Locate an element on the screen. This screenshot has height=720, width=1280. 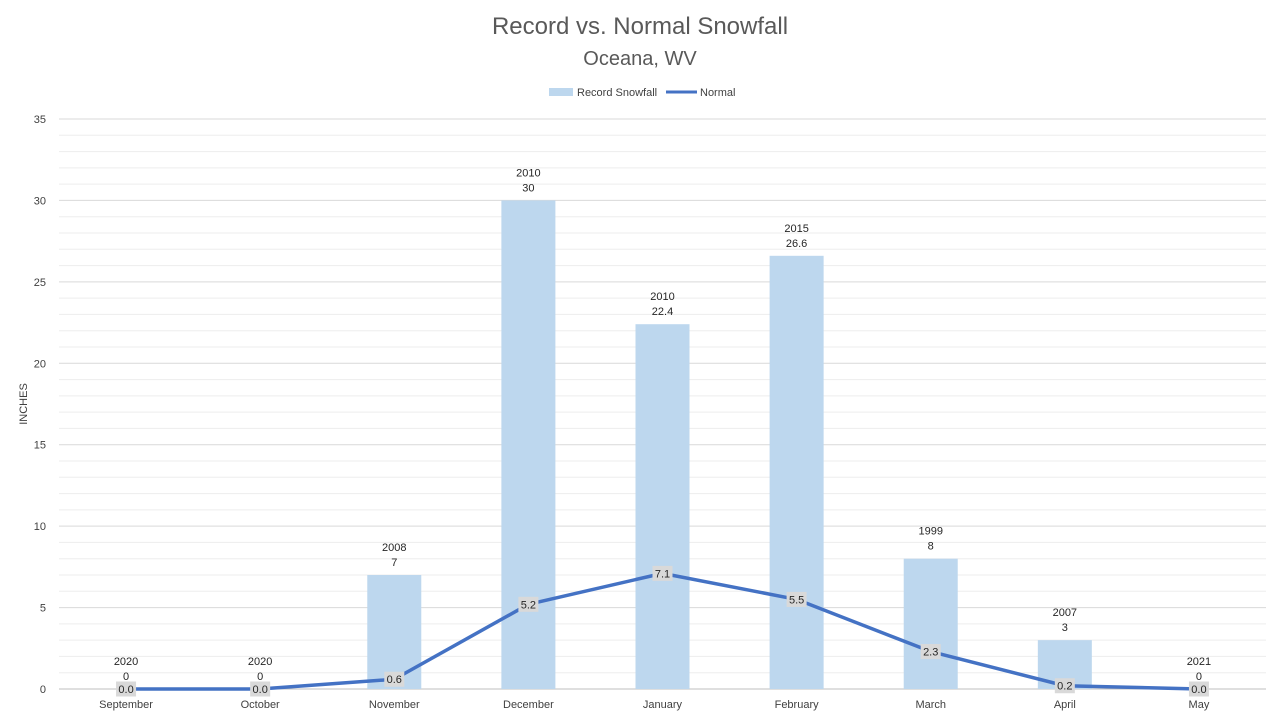
normal-value-label: 0.6 is located at coordinates (394, 680).